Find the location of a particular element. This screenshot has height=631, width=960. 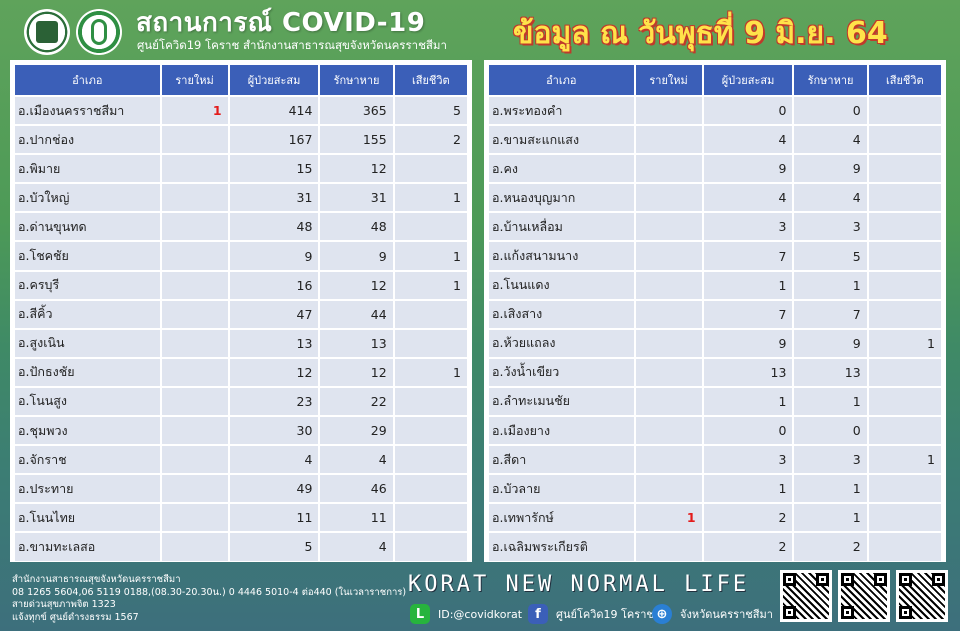

table-row: อ.เมืองยาง 0 0 is located at coordinates (715, 431).